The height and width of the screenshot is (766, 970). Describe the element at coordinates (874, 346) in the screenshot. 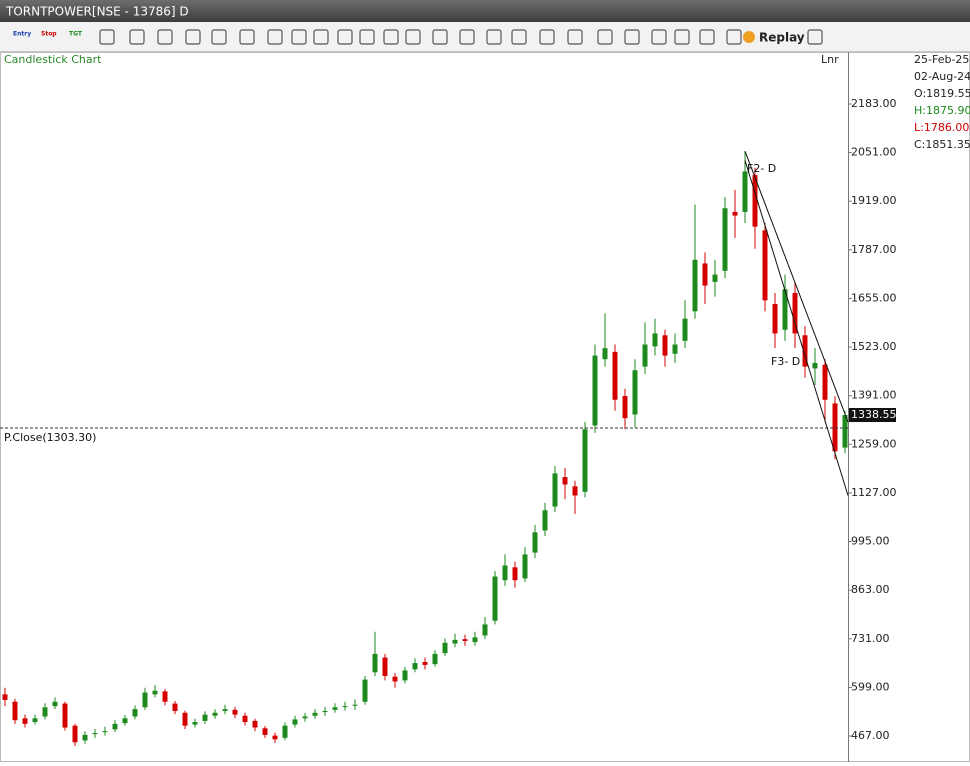

I see `y-tick-label: 1523.00` at that location.